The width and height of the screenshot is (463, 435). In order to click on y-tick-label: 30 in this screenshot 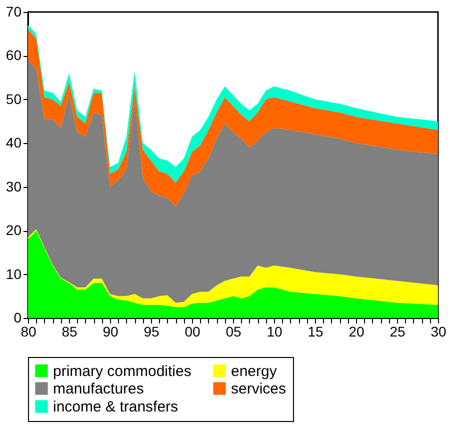, I will do `click(14, 186)`.